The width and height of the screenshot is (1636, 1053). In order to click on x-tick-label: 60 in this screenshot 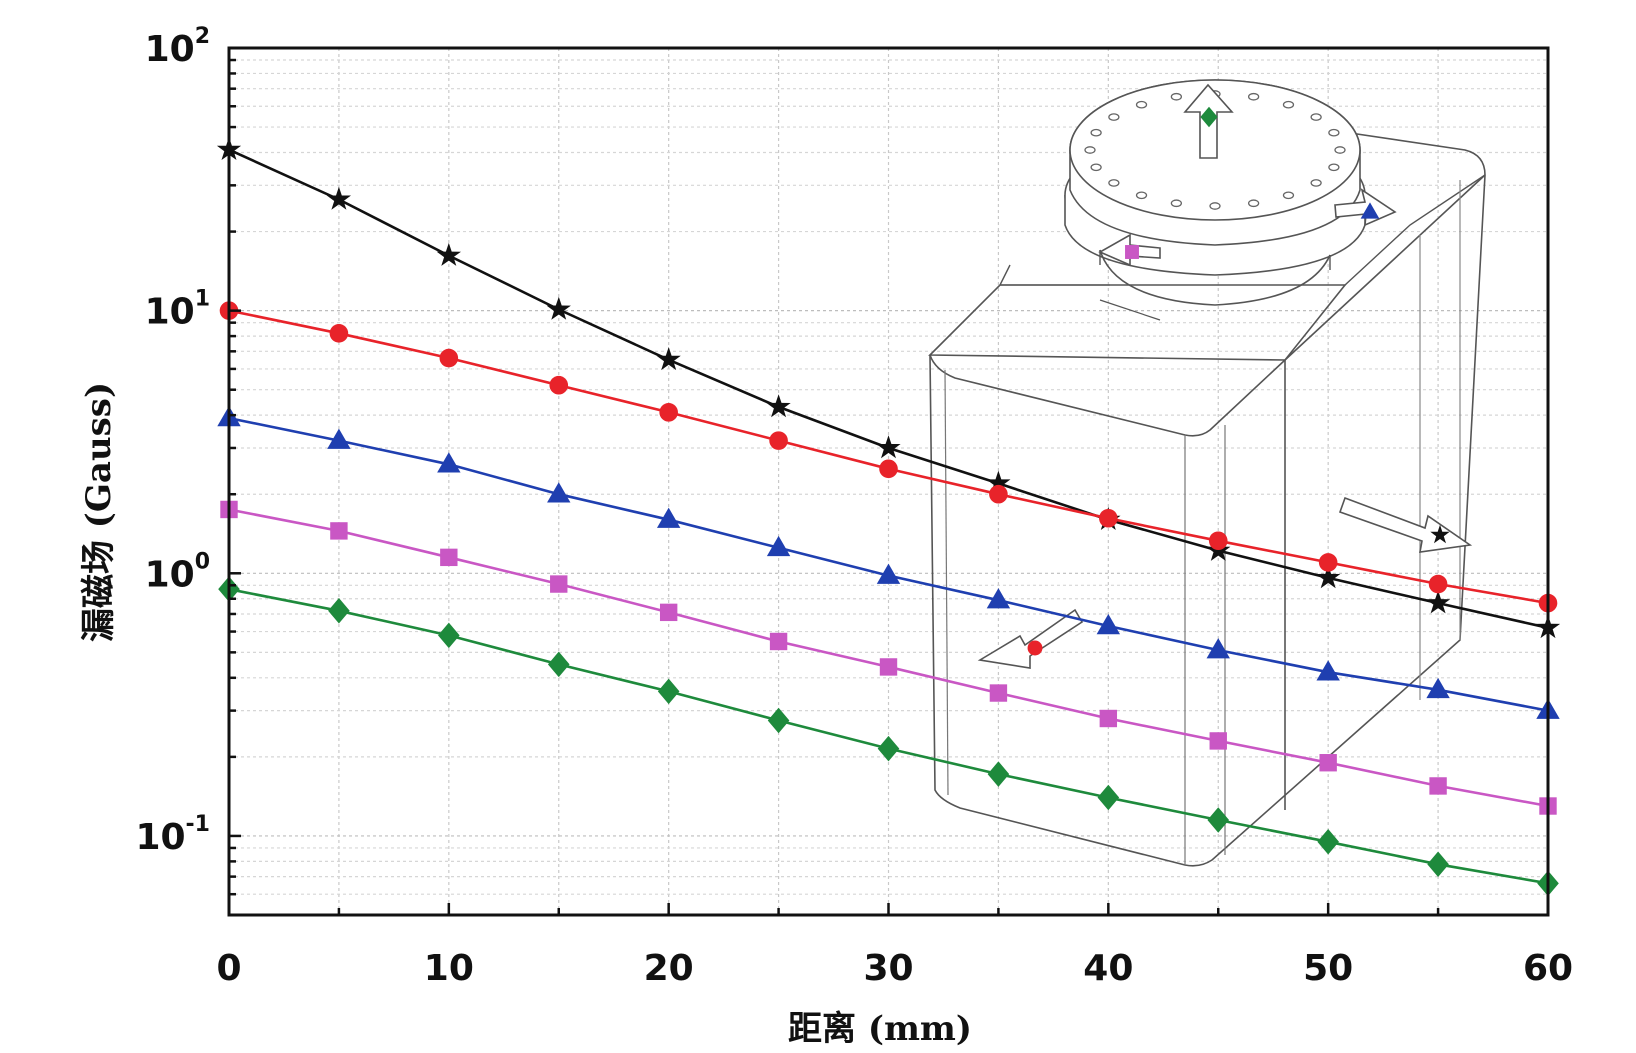, I will do `click(1548, 968)`.